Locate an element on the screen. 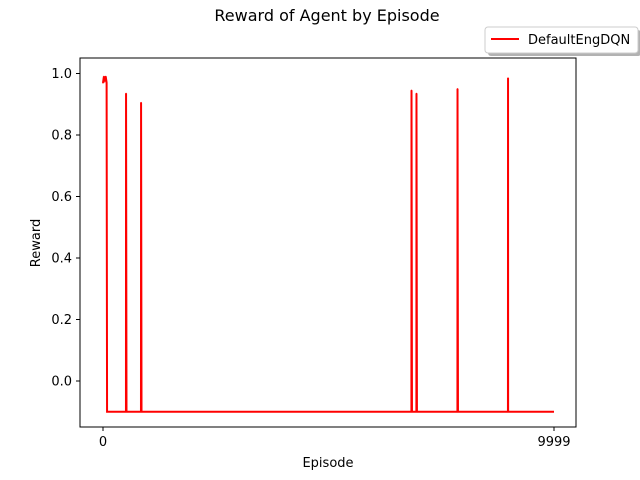 This screenshot has width=640, height=480. x-tick-label-1: 9999 is located at coordinates (553, 442).